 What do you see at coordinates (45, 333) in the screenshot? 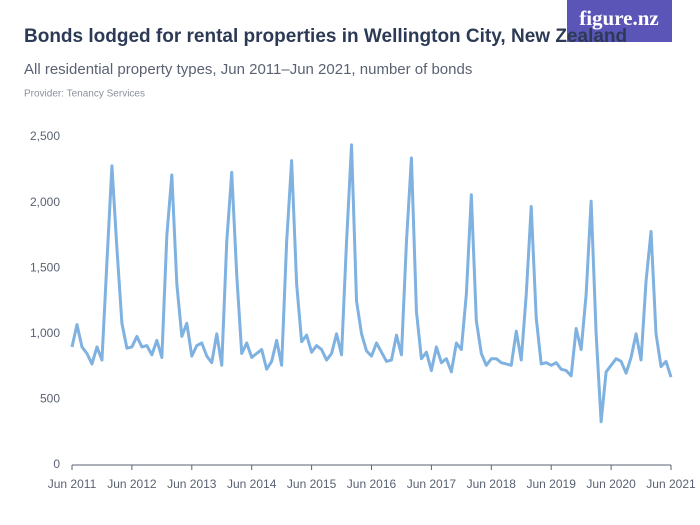
I see `y-tick-label: 1,000` at bounding box center [45, 333].